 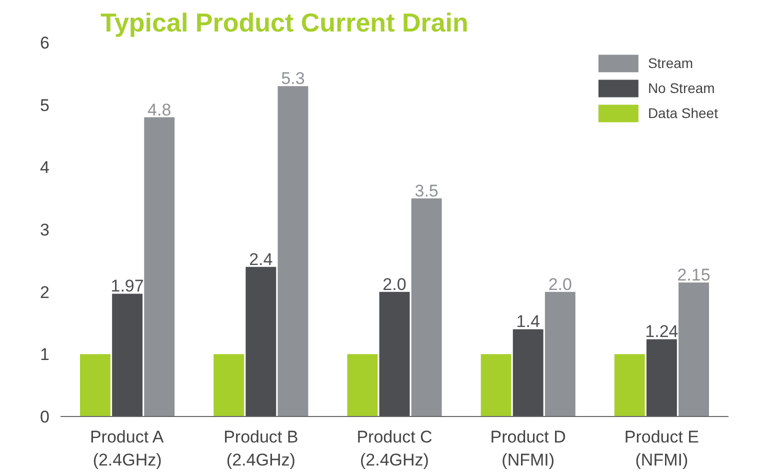 I want to click on y-tick-label: 0, so click(x=45, y=417).